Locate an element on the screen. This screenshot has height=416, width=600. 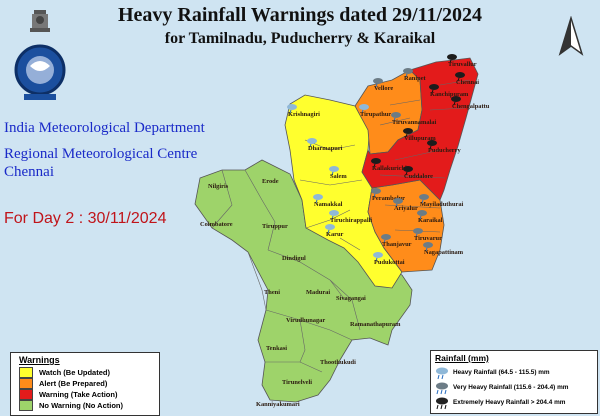
map-title: Heavy Rainfall Warnings dated 29/11/2024 is located at coordinates (300, 15).